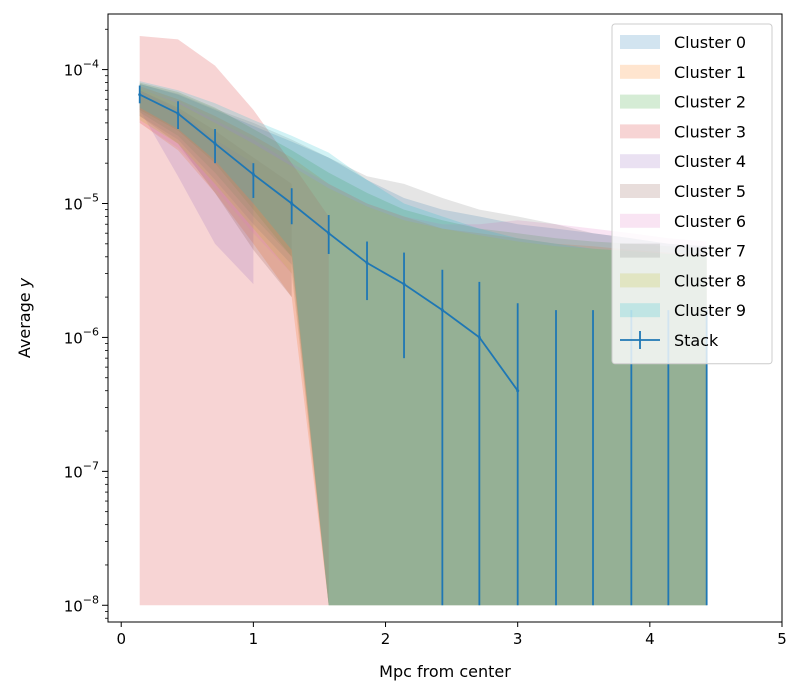  What do you see at coordinates (81, 604) in the screenshot?
I see `y-tick-label: 10⁻⁸` at bounding box center [81, 604].